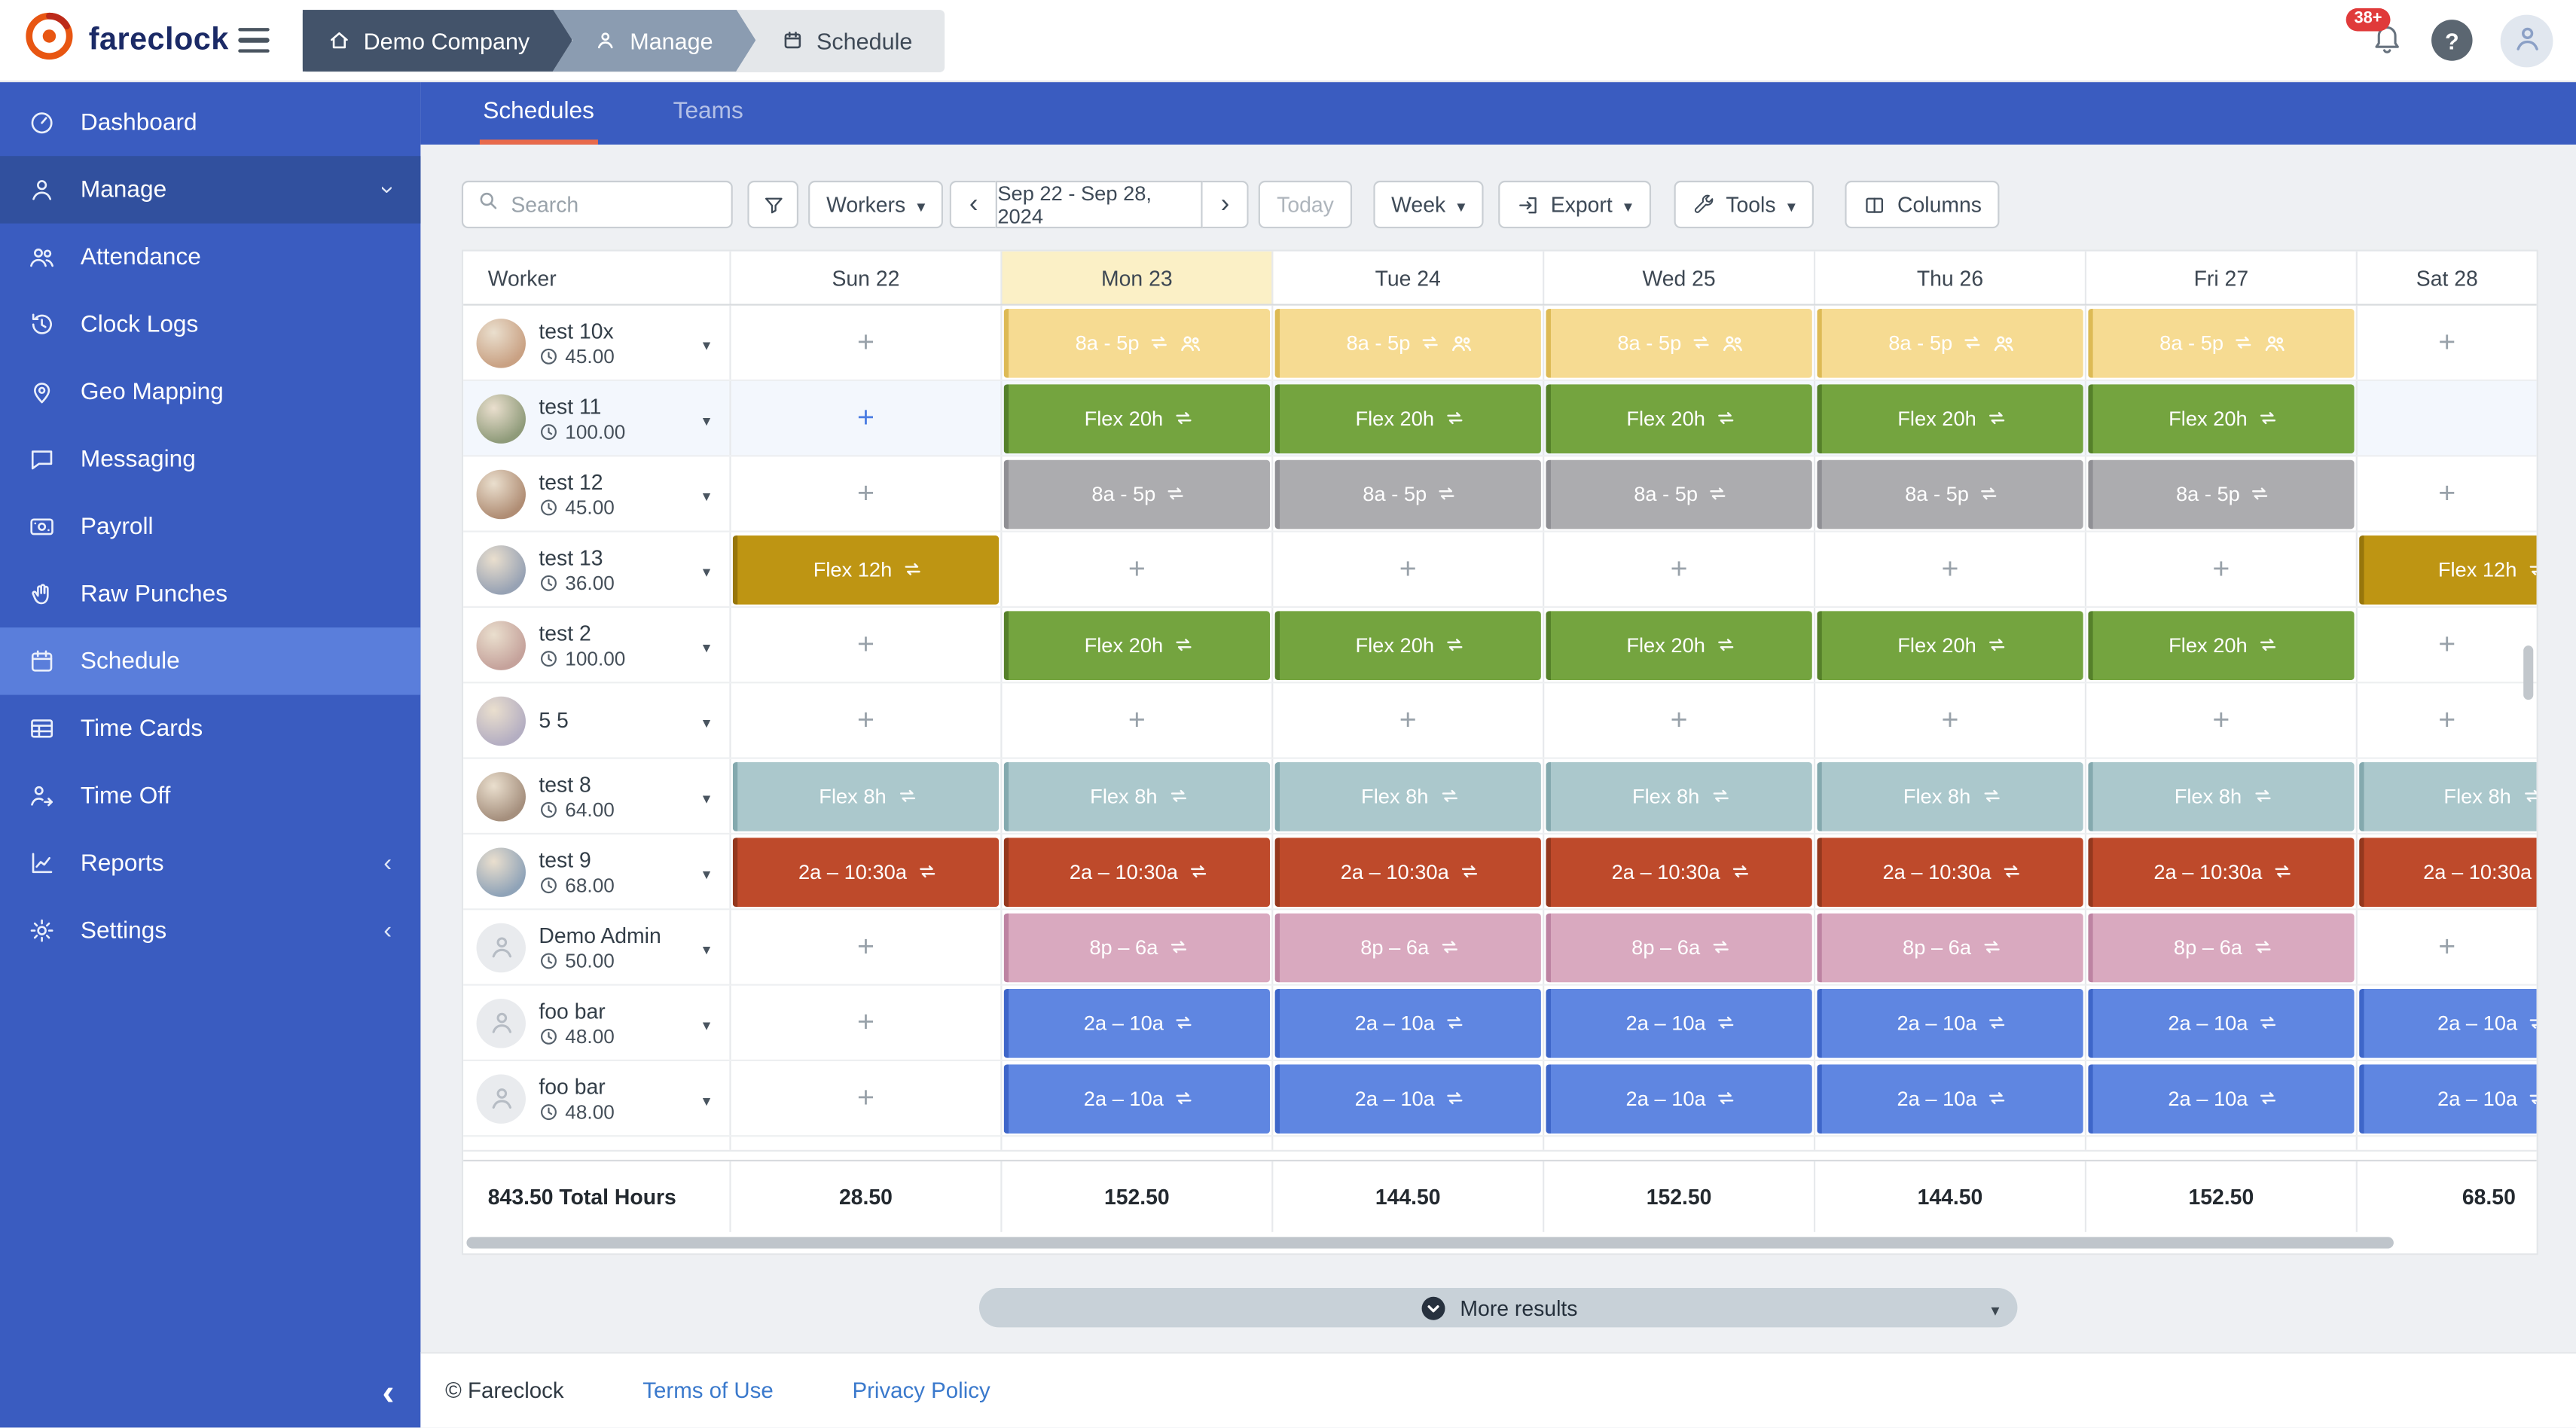  Describe the element at coordinates (1306, 204) in the screenshot. I see `today-button: Today` at that location.